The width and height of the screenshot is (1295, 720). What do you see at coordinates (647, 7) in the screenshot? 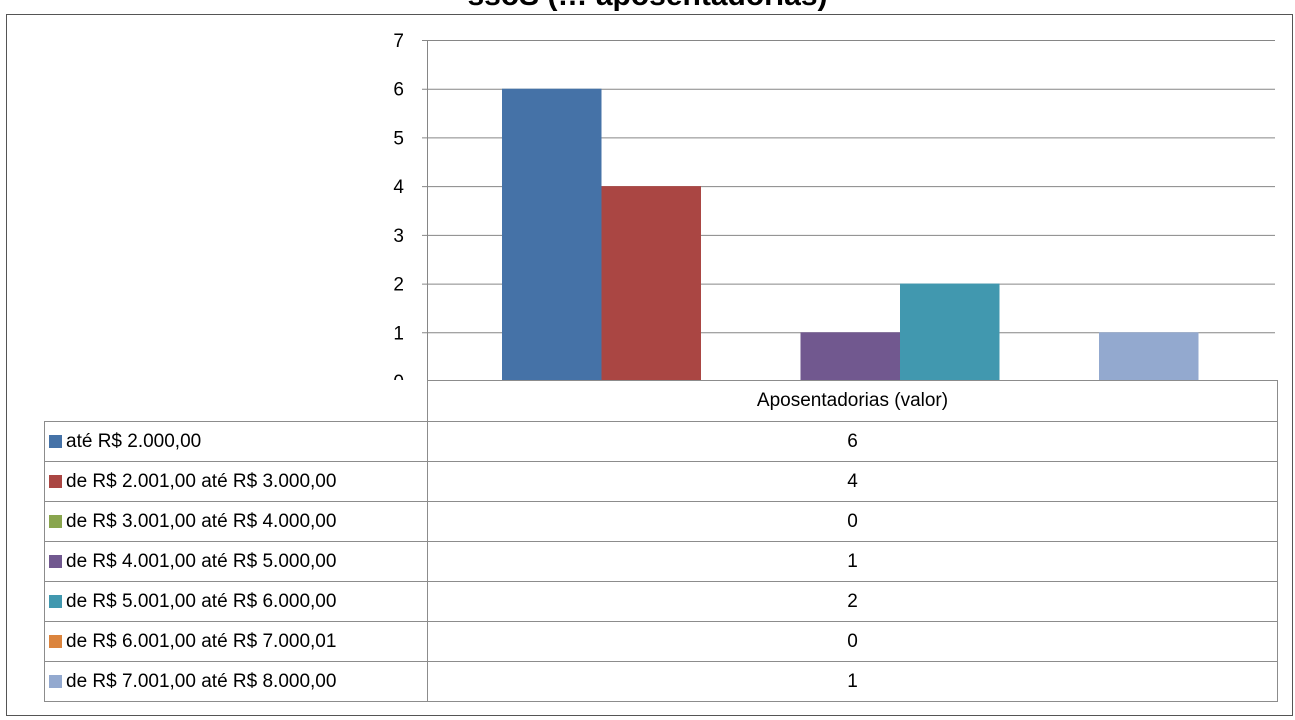
I see `chart-title: ssoS (… aposentadorias)` at bounding box center [647, 7].